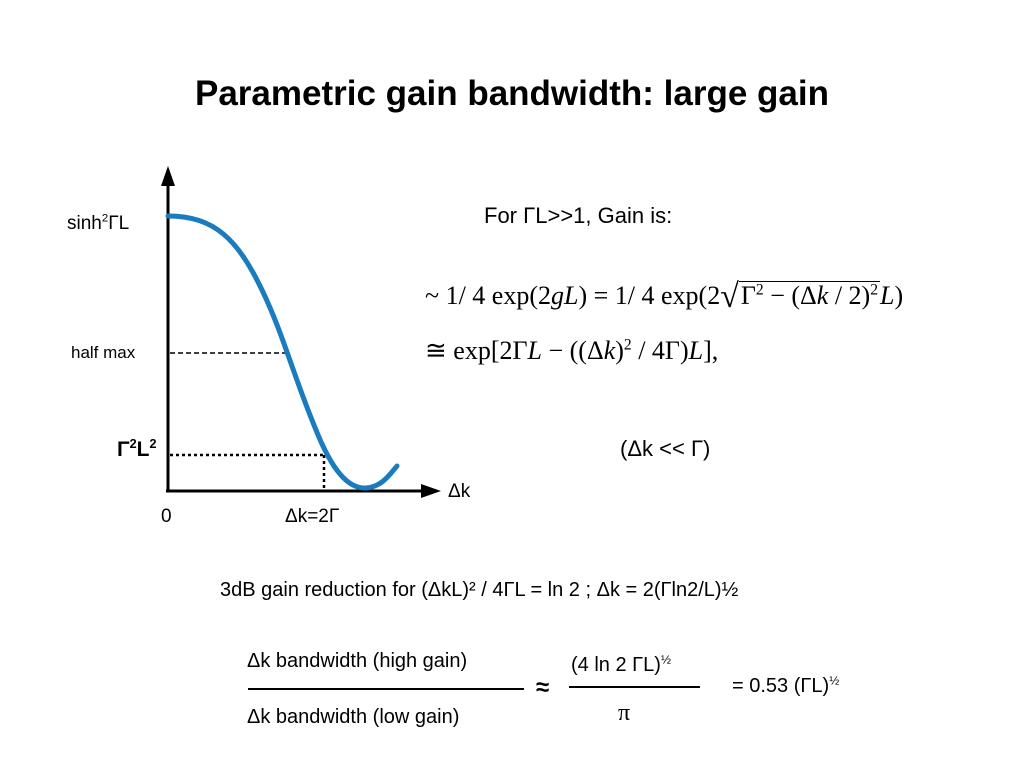  Describe the element at coordinates (572, 350) in the screenshot. I see `gain-equation-2: ≅ exp[2ΓL − ((Δk)2 / 4Γ)L],` at that location.